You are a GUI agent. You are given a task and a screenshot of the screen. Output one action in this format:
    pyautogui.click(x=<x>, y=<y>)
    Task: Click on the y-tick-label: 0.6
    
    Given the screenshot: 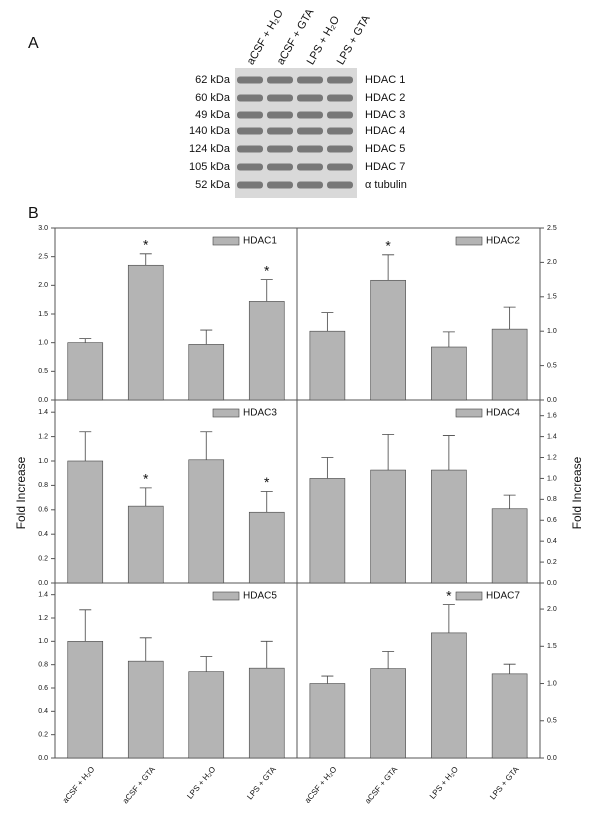 What is the action you would take?
    pyautogui.click(x=43, y=510)
    